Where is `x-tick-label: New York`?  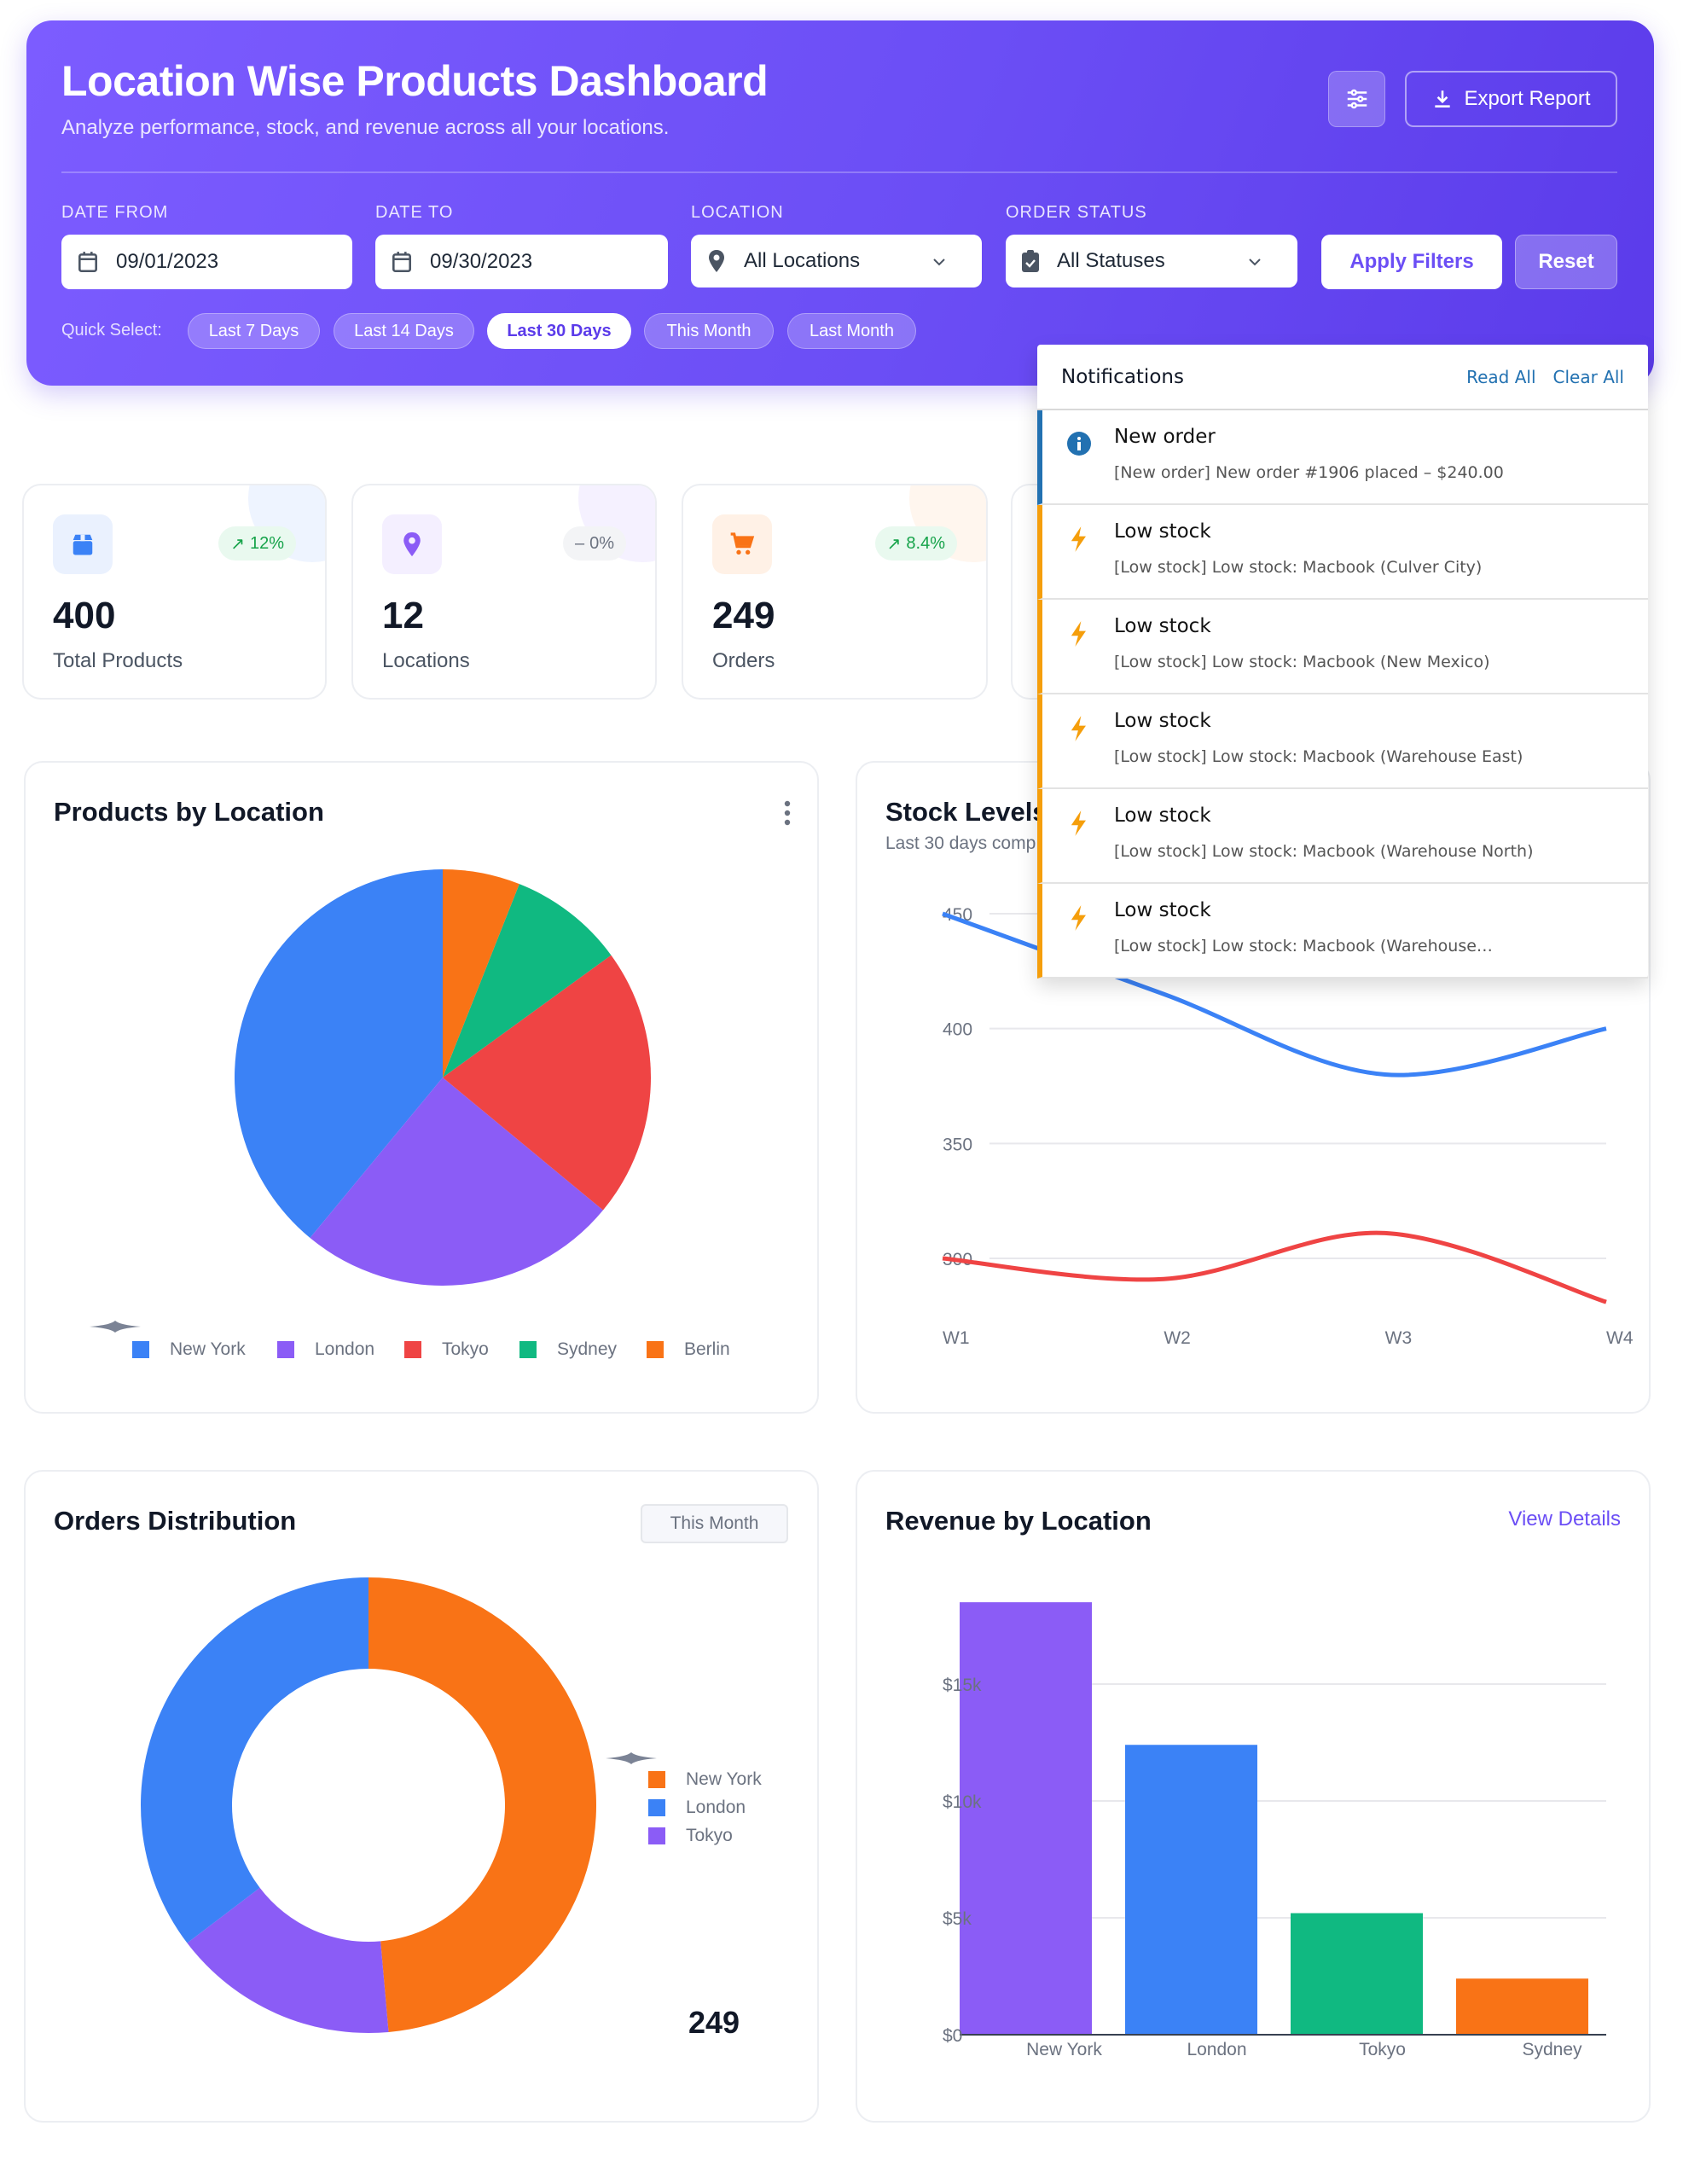
x-tick-label: New York is located at coordinates (1064, 2049).